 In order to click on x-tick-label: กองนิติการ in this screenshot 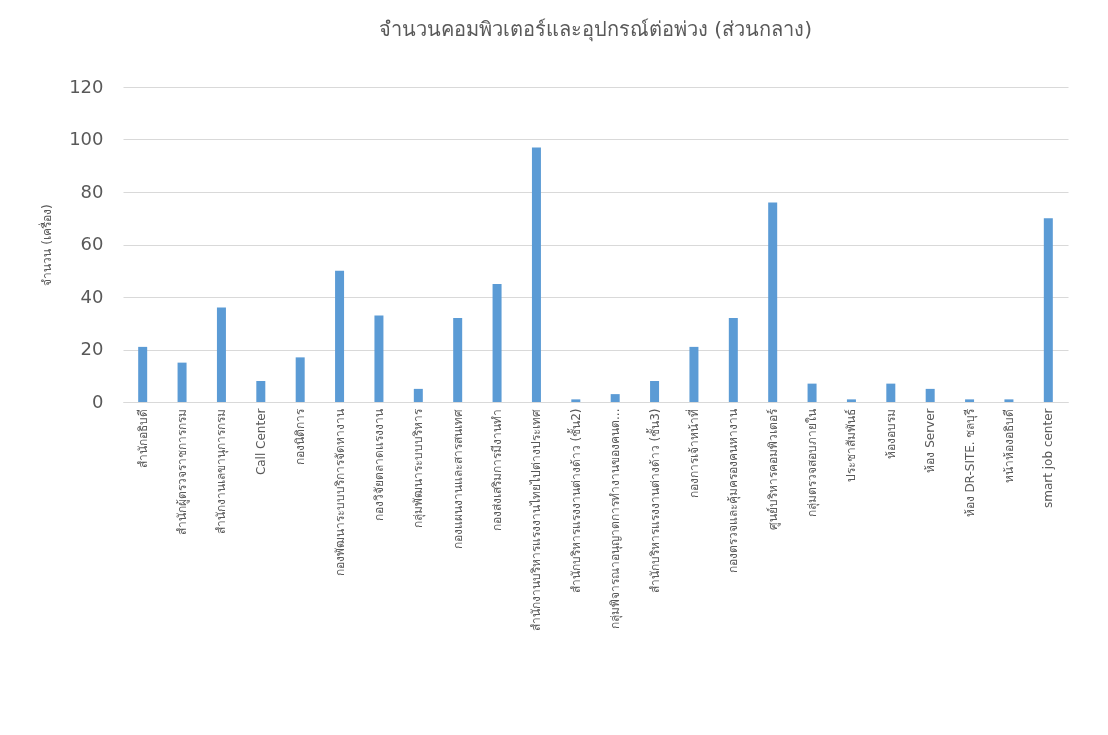, I will do `click(300, 436)`.